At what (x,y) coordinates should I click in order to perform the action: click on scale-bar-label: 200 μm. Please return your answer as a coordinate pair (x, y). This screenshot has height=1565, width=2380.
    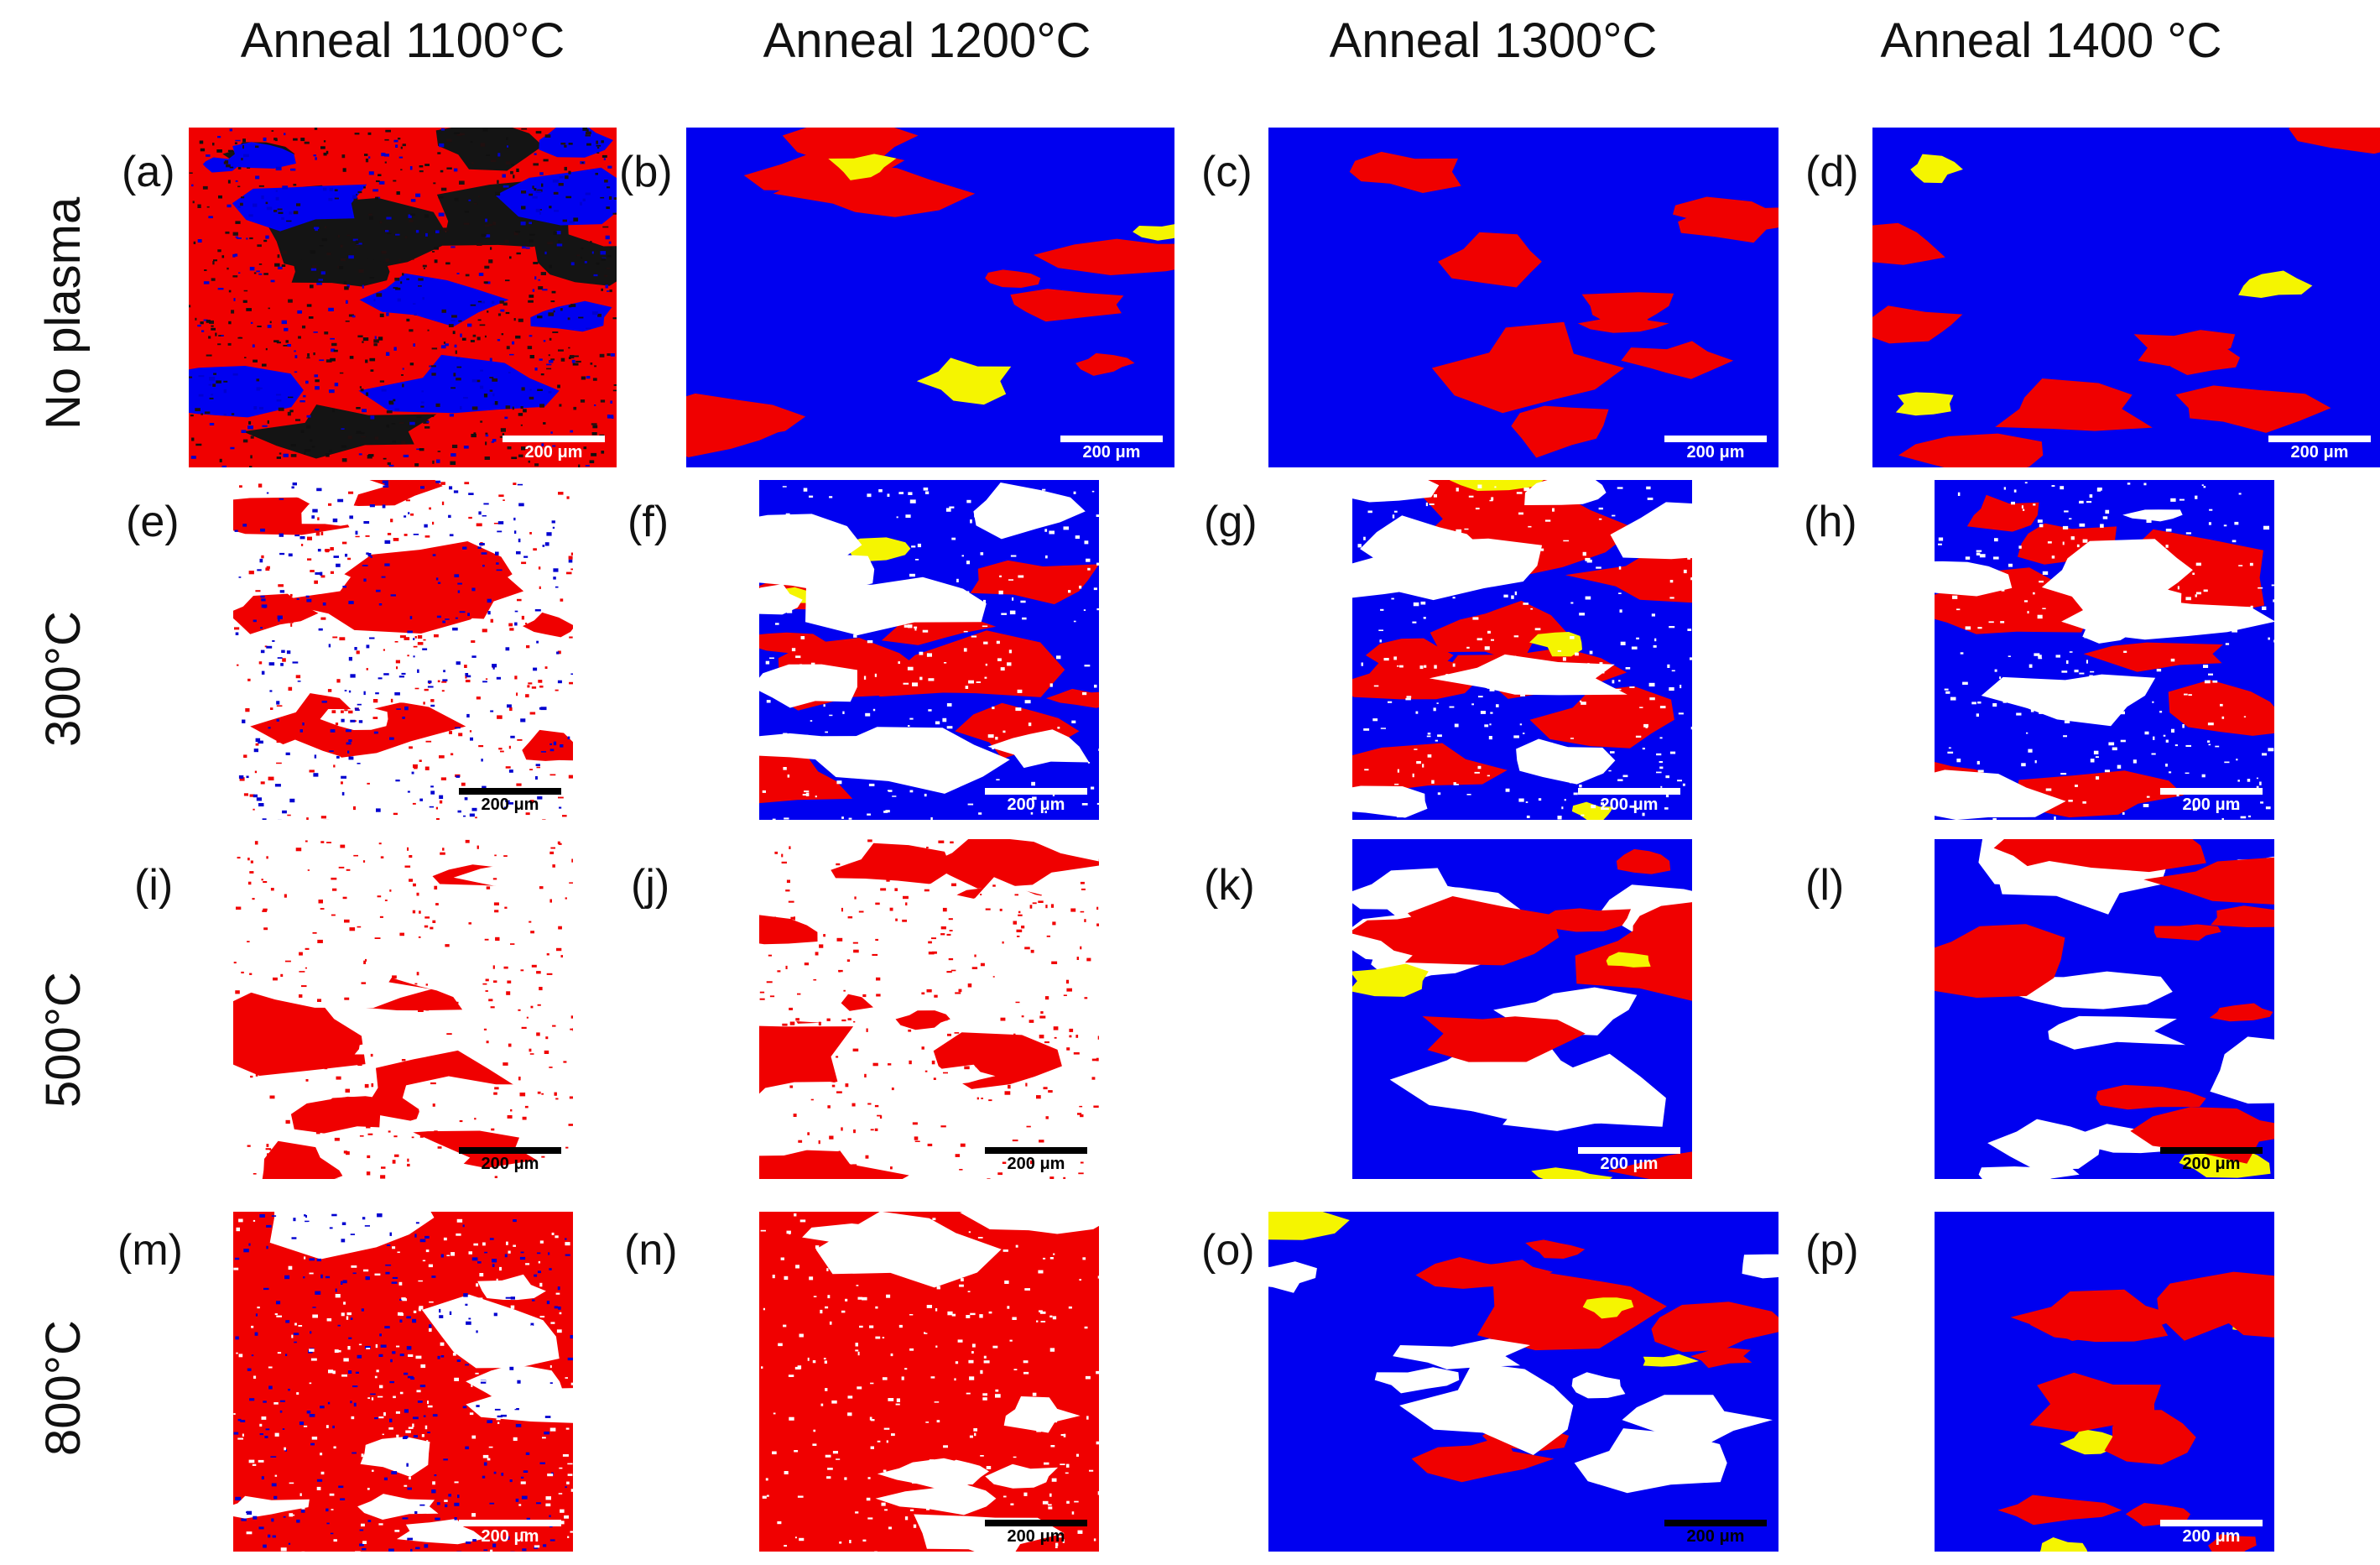
    Looking at the image, I should click on (1629, 805).